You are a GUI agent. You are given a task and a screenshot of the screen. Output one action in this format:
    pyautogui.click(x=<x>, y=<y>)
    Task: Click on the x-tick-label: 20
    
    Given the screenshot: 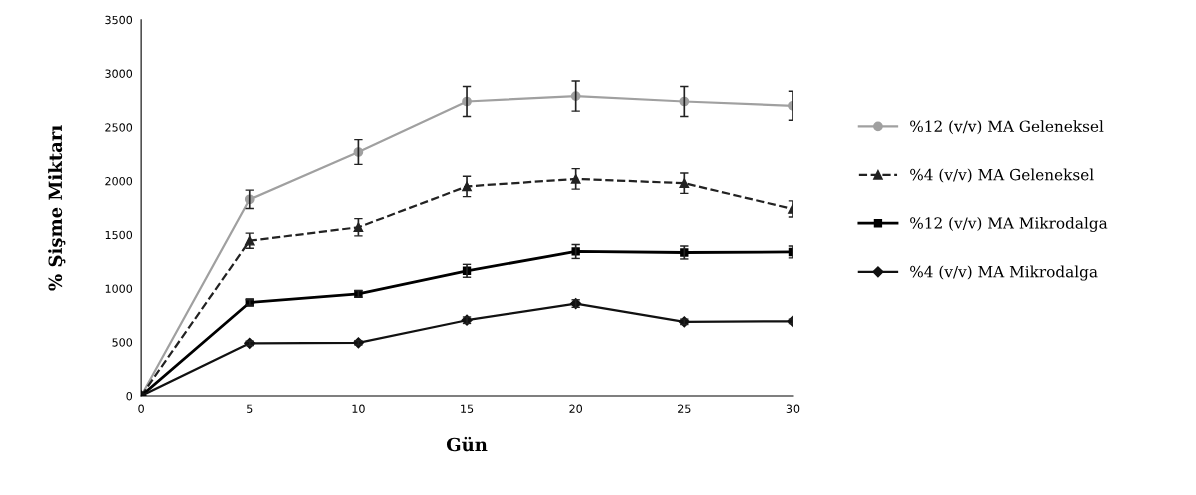 What is the action you would take?
    pyautogui.click(x=576, y=408)
    